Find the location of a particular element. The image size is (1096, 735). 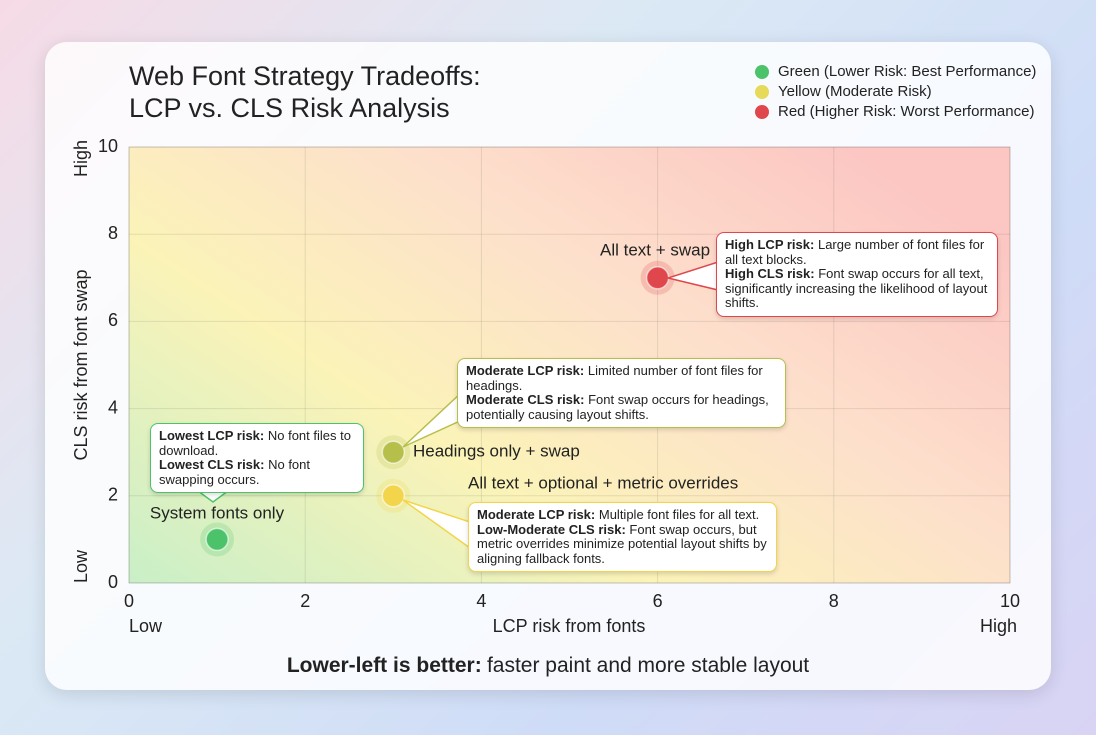

callout-text: Multiple font files for all text. is located at coordinates (679, 514).